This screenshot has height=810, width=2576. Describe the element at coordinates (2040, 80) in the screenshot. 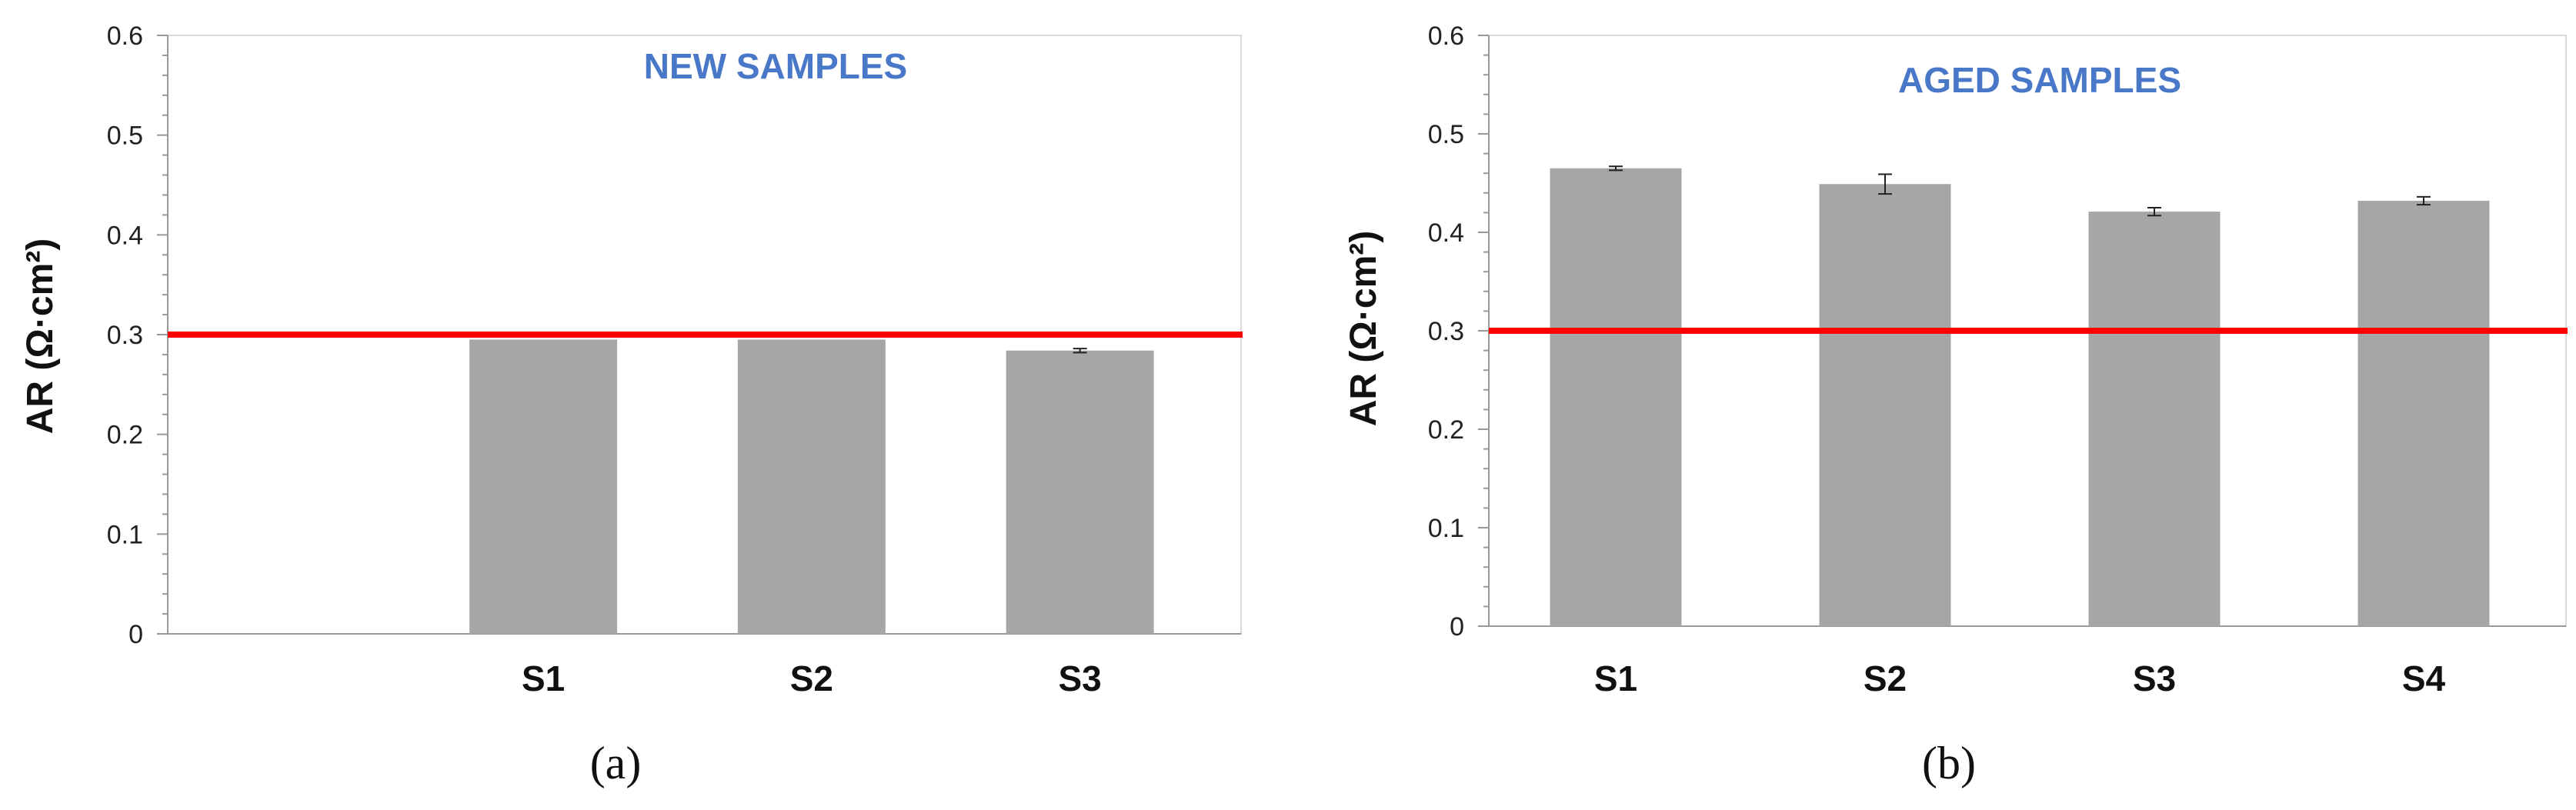

I see `chart-title: AGED SAMPLES` at that location.